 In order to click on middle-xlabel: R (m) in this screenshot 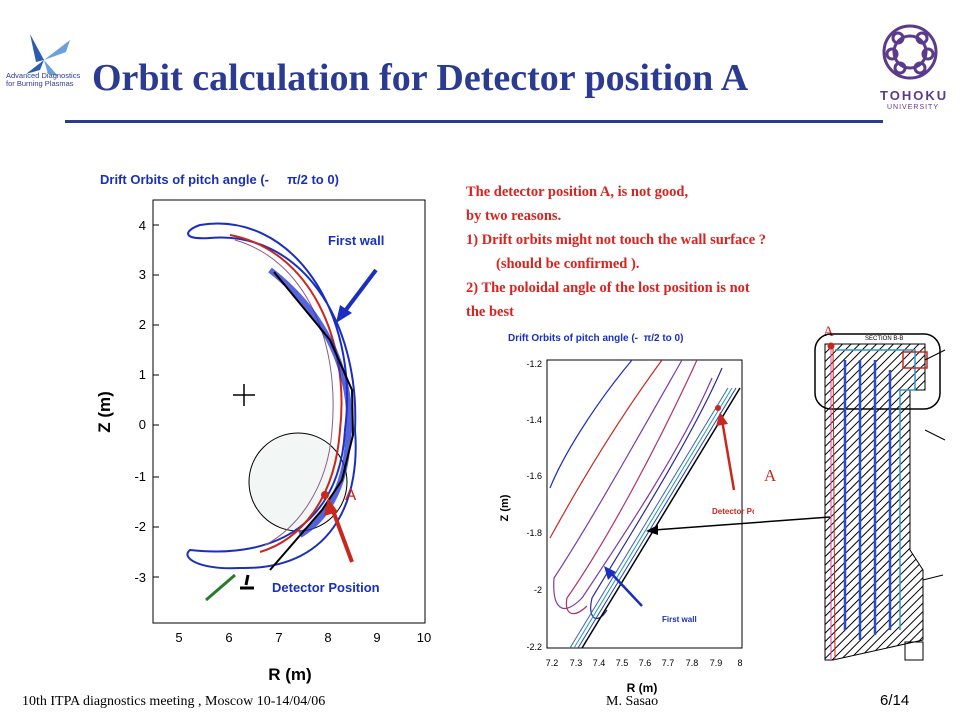, I will do `click(642, 688)`.